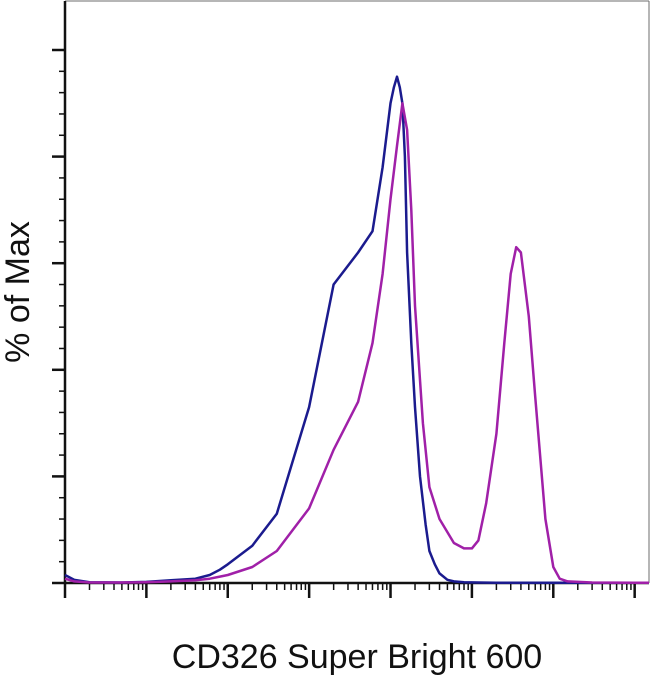  Describe the element at coordinates (58, 316) in the screenshot. I see `y-axis-ticks` at that location.